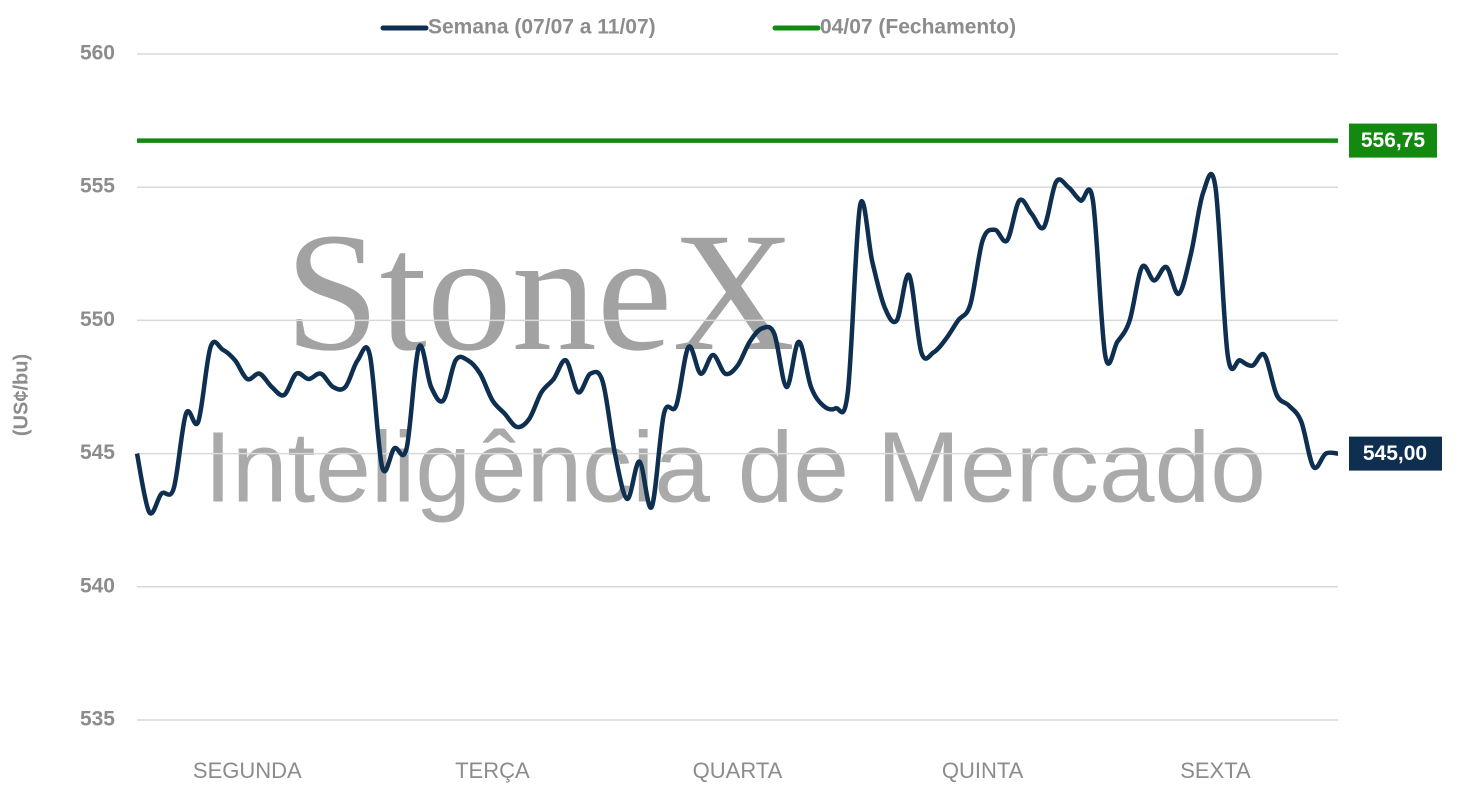 The height and width of the screenshot is (809, 1457). Describe the element at coordinates (97, 585) in the screenshot. I see `y-tick-label: 540` at that location.